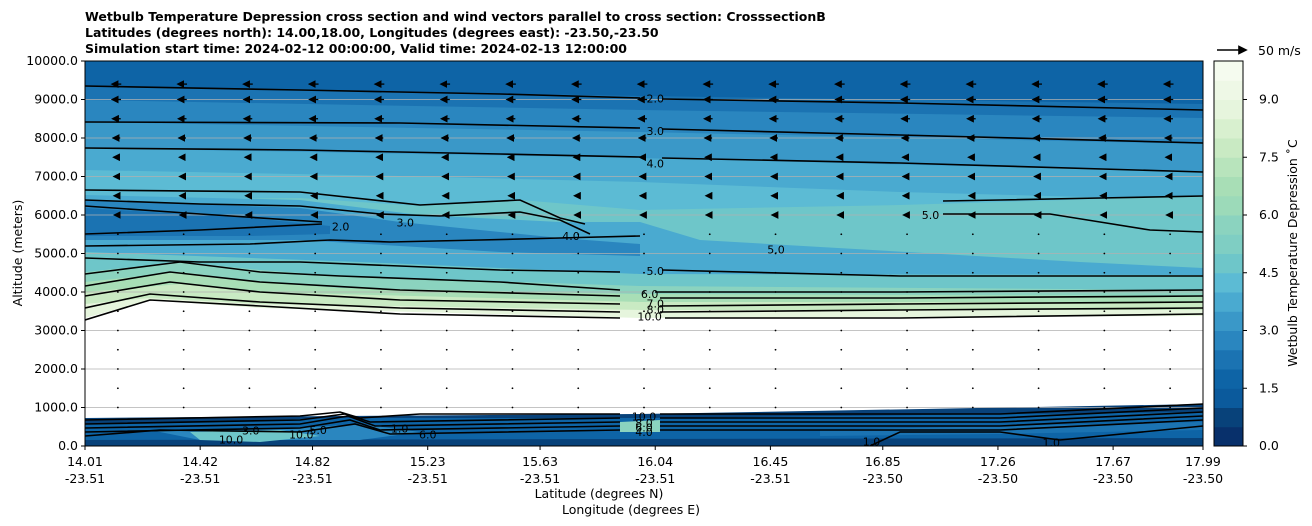 The height and width of the screenshot is (526, 1312). I want to click on y-tick-label: 7000.0, so click(56, 176).